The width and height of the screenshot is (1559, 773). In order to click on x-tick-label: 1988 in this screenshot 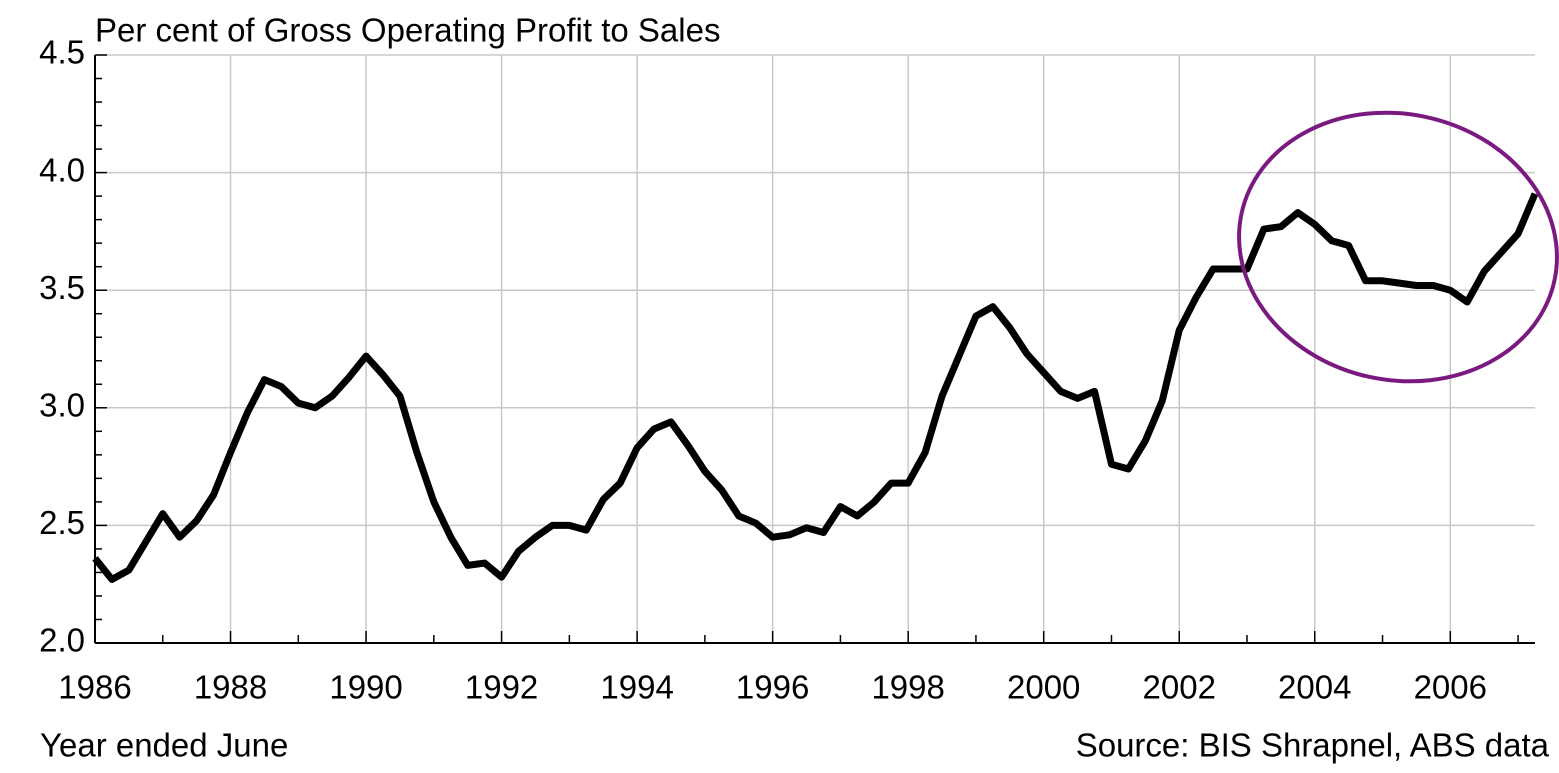, I will do `click(230, 687)`.